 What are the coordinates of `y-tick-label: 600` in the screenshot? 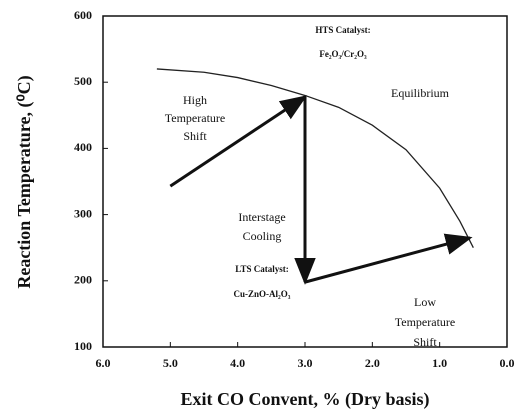 It's located at (83, 15).